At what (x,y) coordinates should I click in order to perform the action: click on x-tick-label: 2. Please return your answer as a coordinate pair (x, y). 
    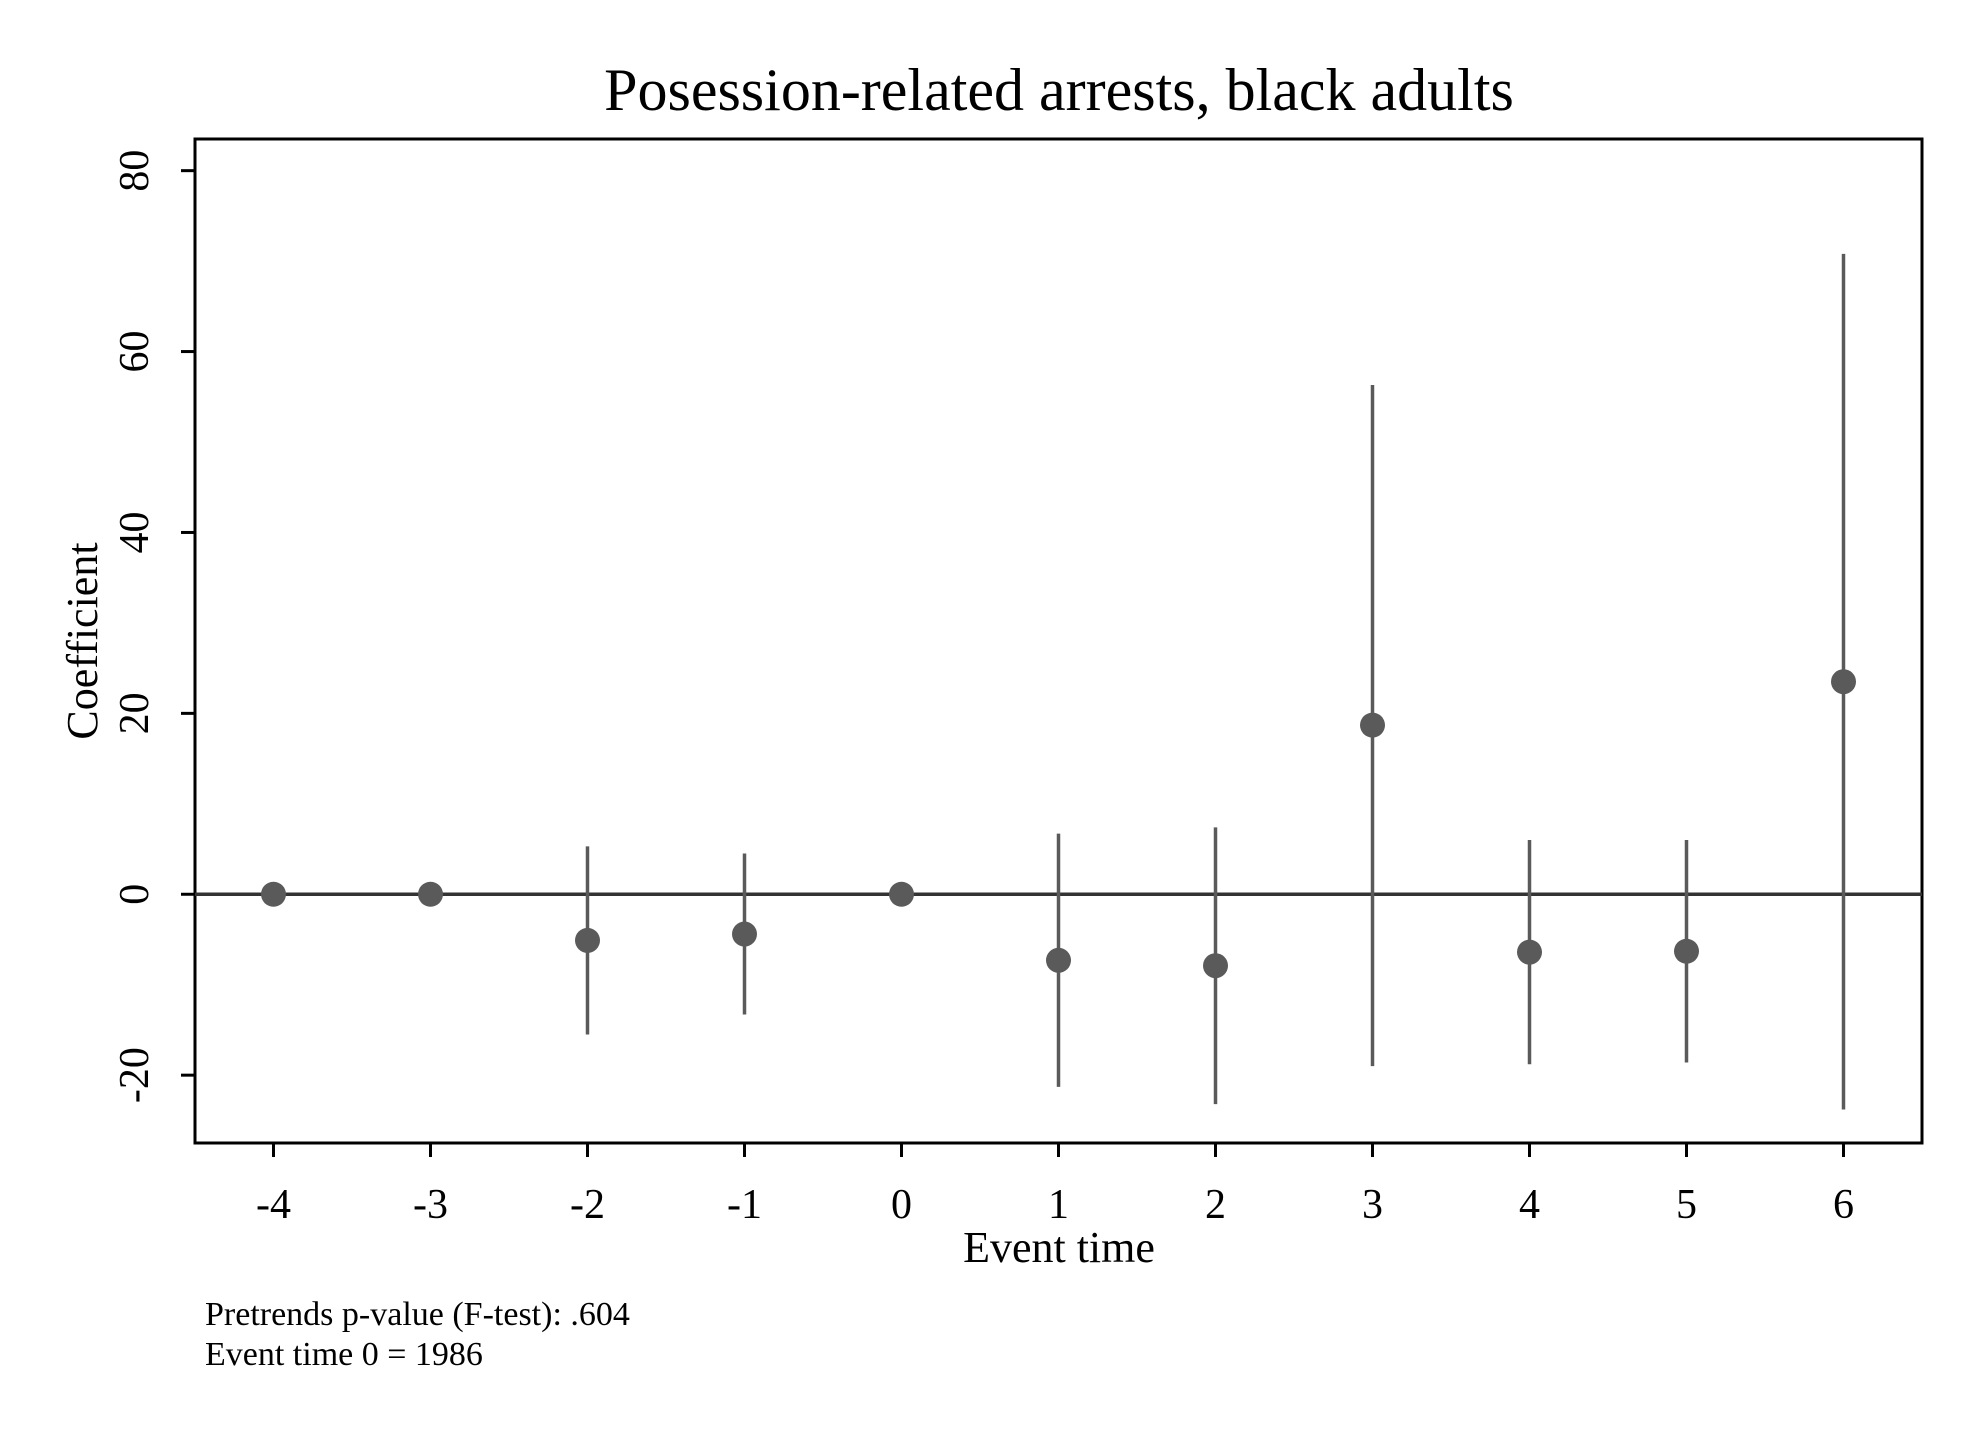
    Looking at the image, I should click on (1215, 1205).